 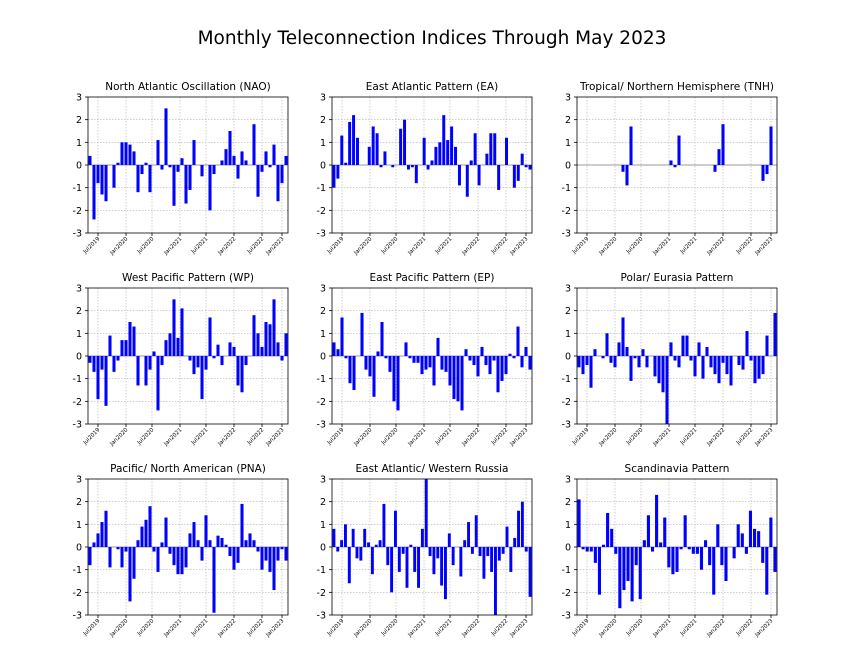 I want to click on y-tick-label: 2, so click(x=79, y=120).